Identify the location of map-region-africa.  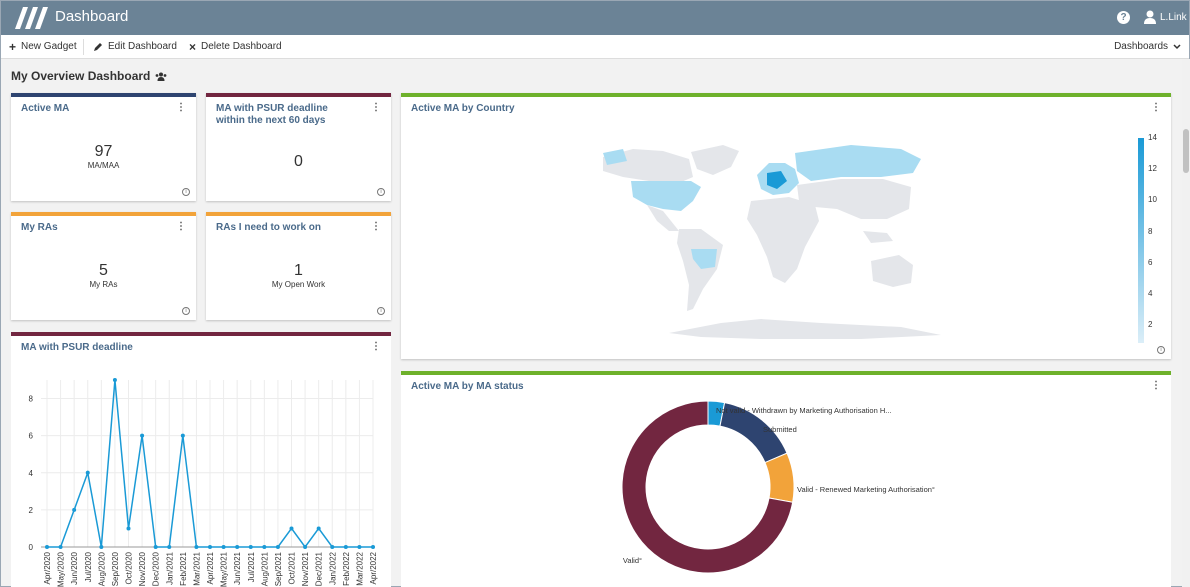
(783, 240).